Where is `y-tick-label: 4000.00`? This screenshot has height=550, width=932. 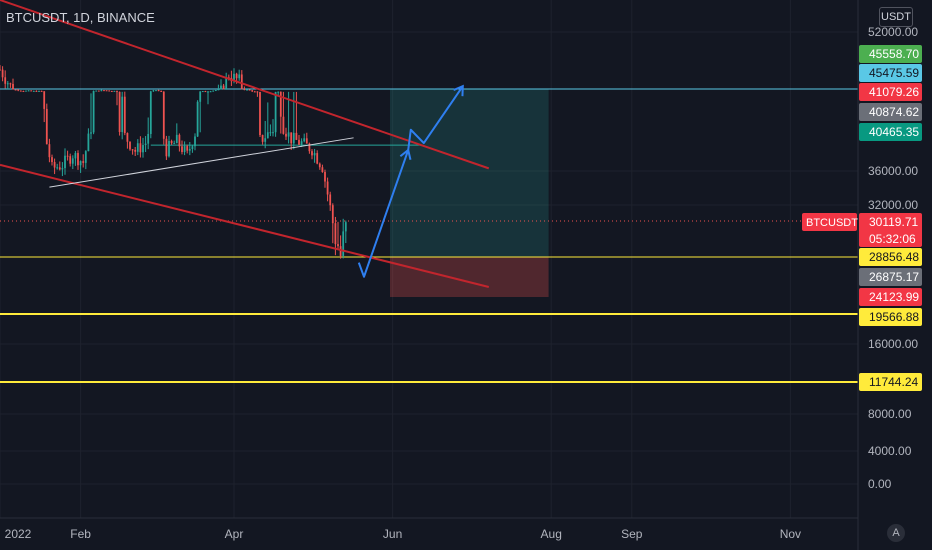
y-tick-label: 4000.00 is located at coordinates (890, 451).